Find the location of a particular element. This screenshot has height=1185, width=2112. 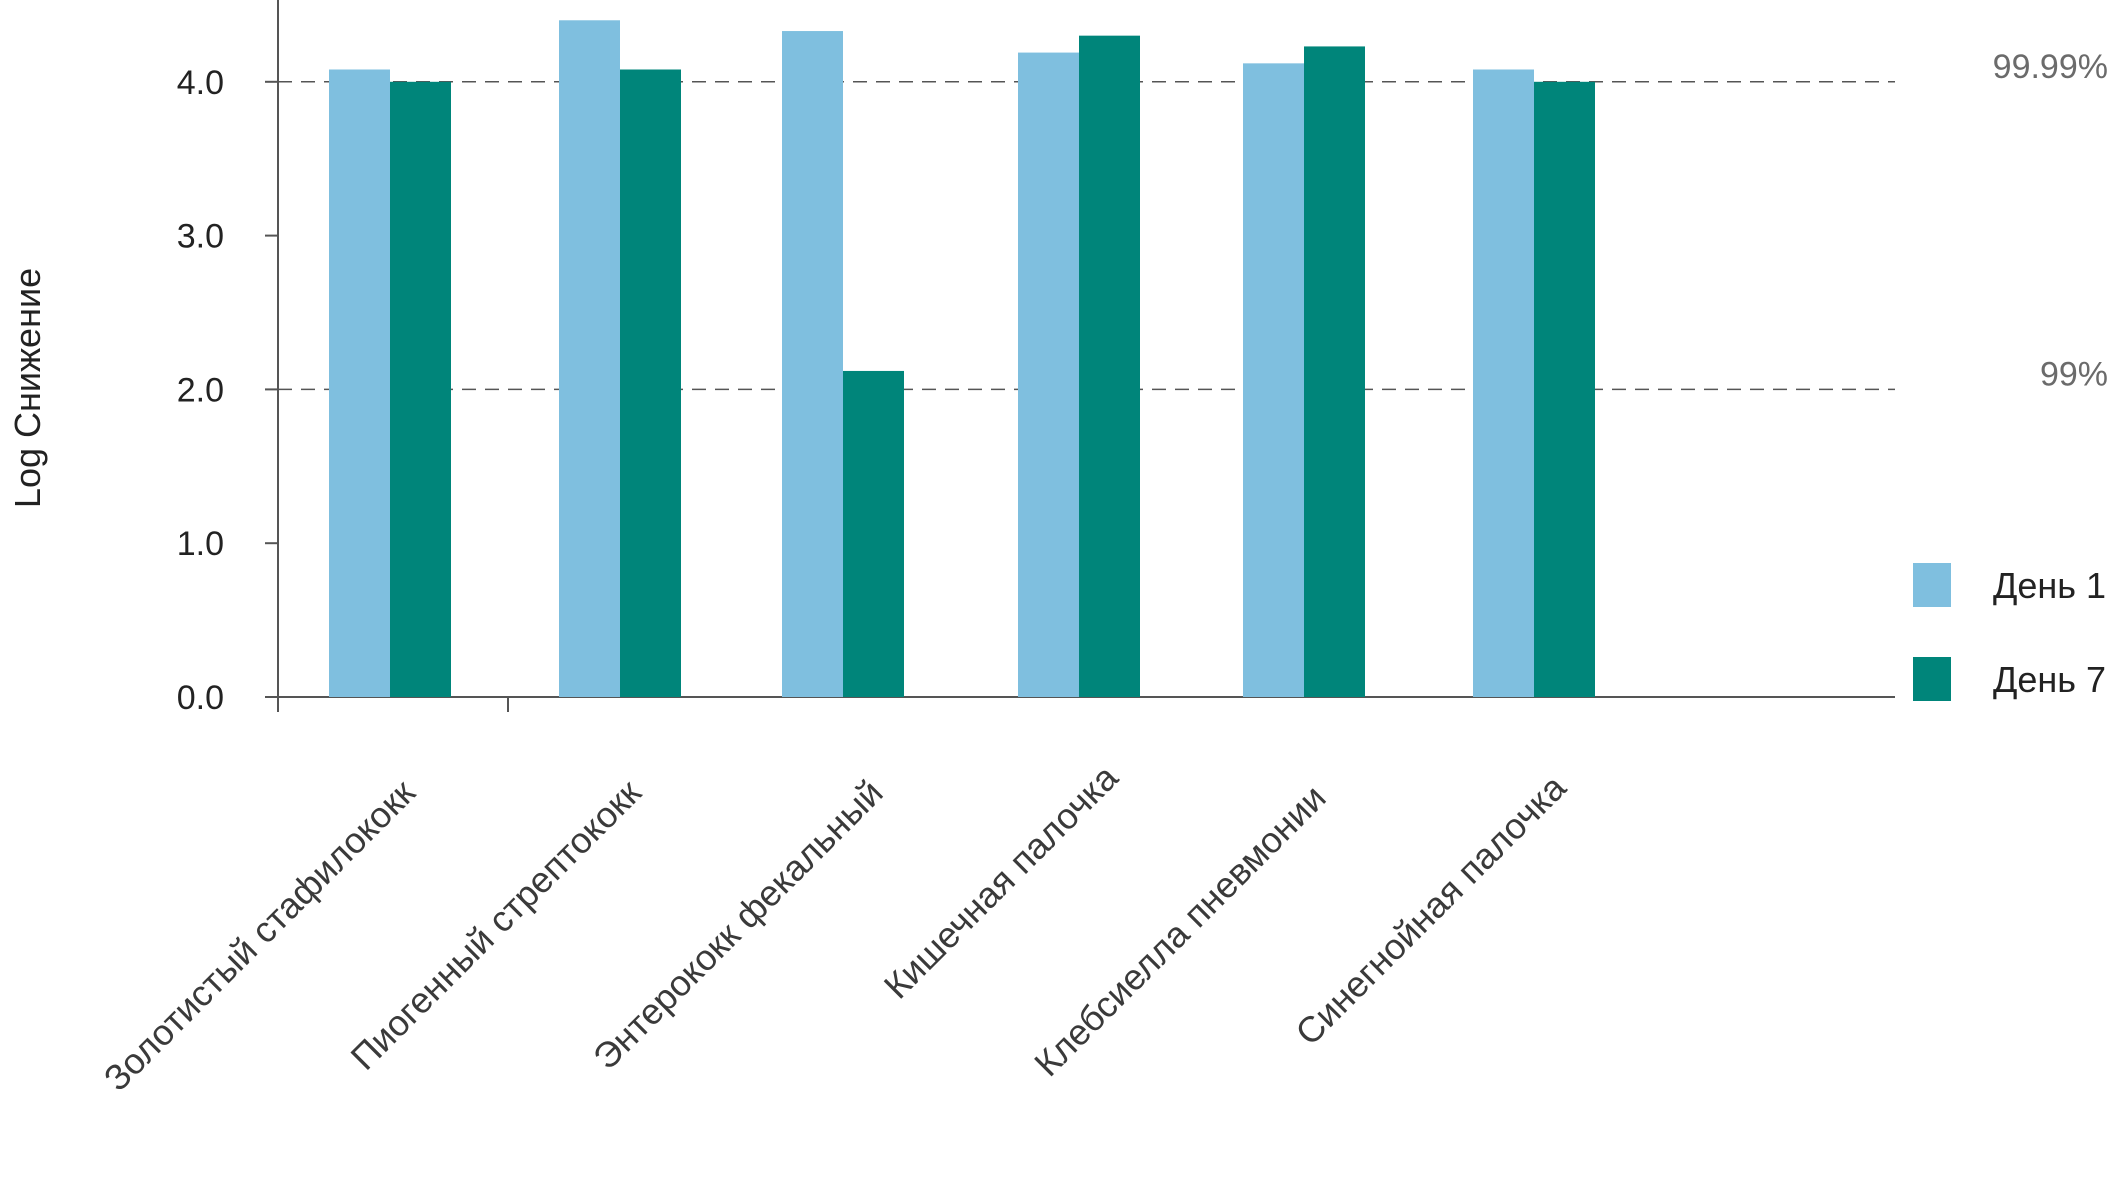

y-axis-title: Log Снижение is located at coordinates (27, 388).